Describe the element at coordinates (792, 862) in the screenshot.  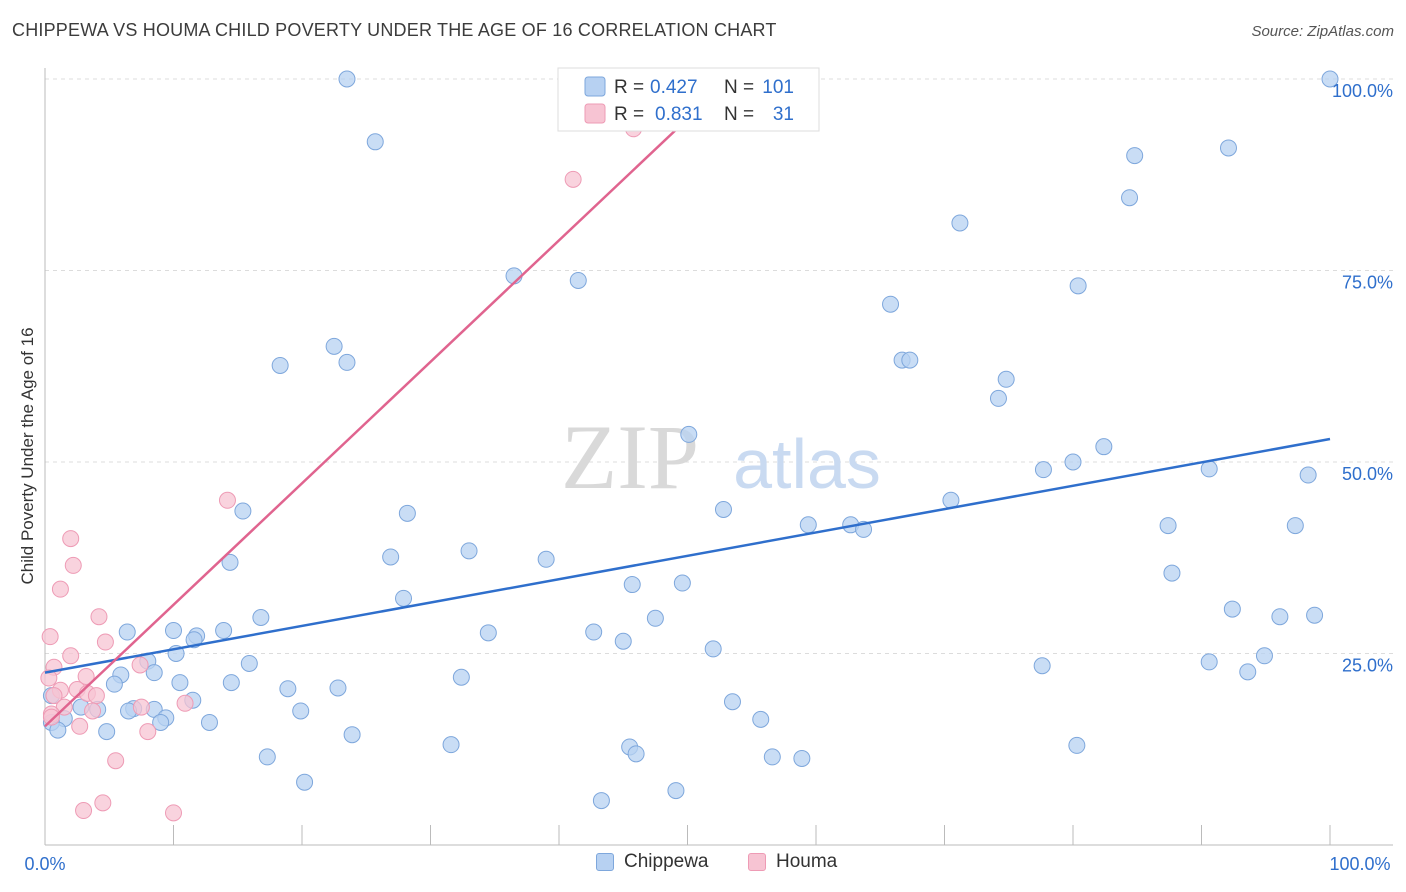
I see `legend-item-houma: Houma` at that location.